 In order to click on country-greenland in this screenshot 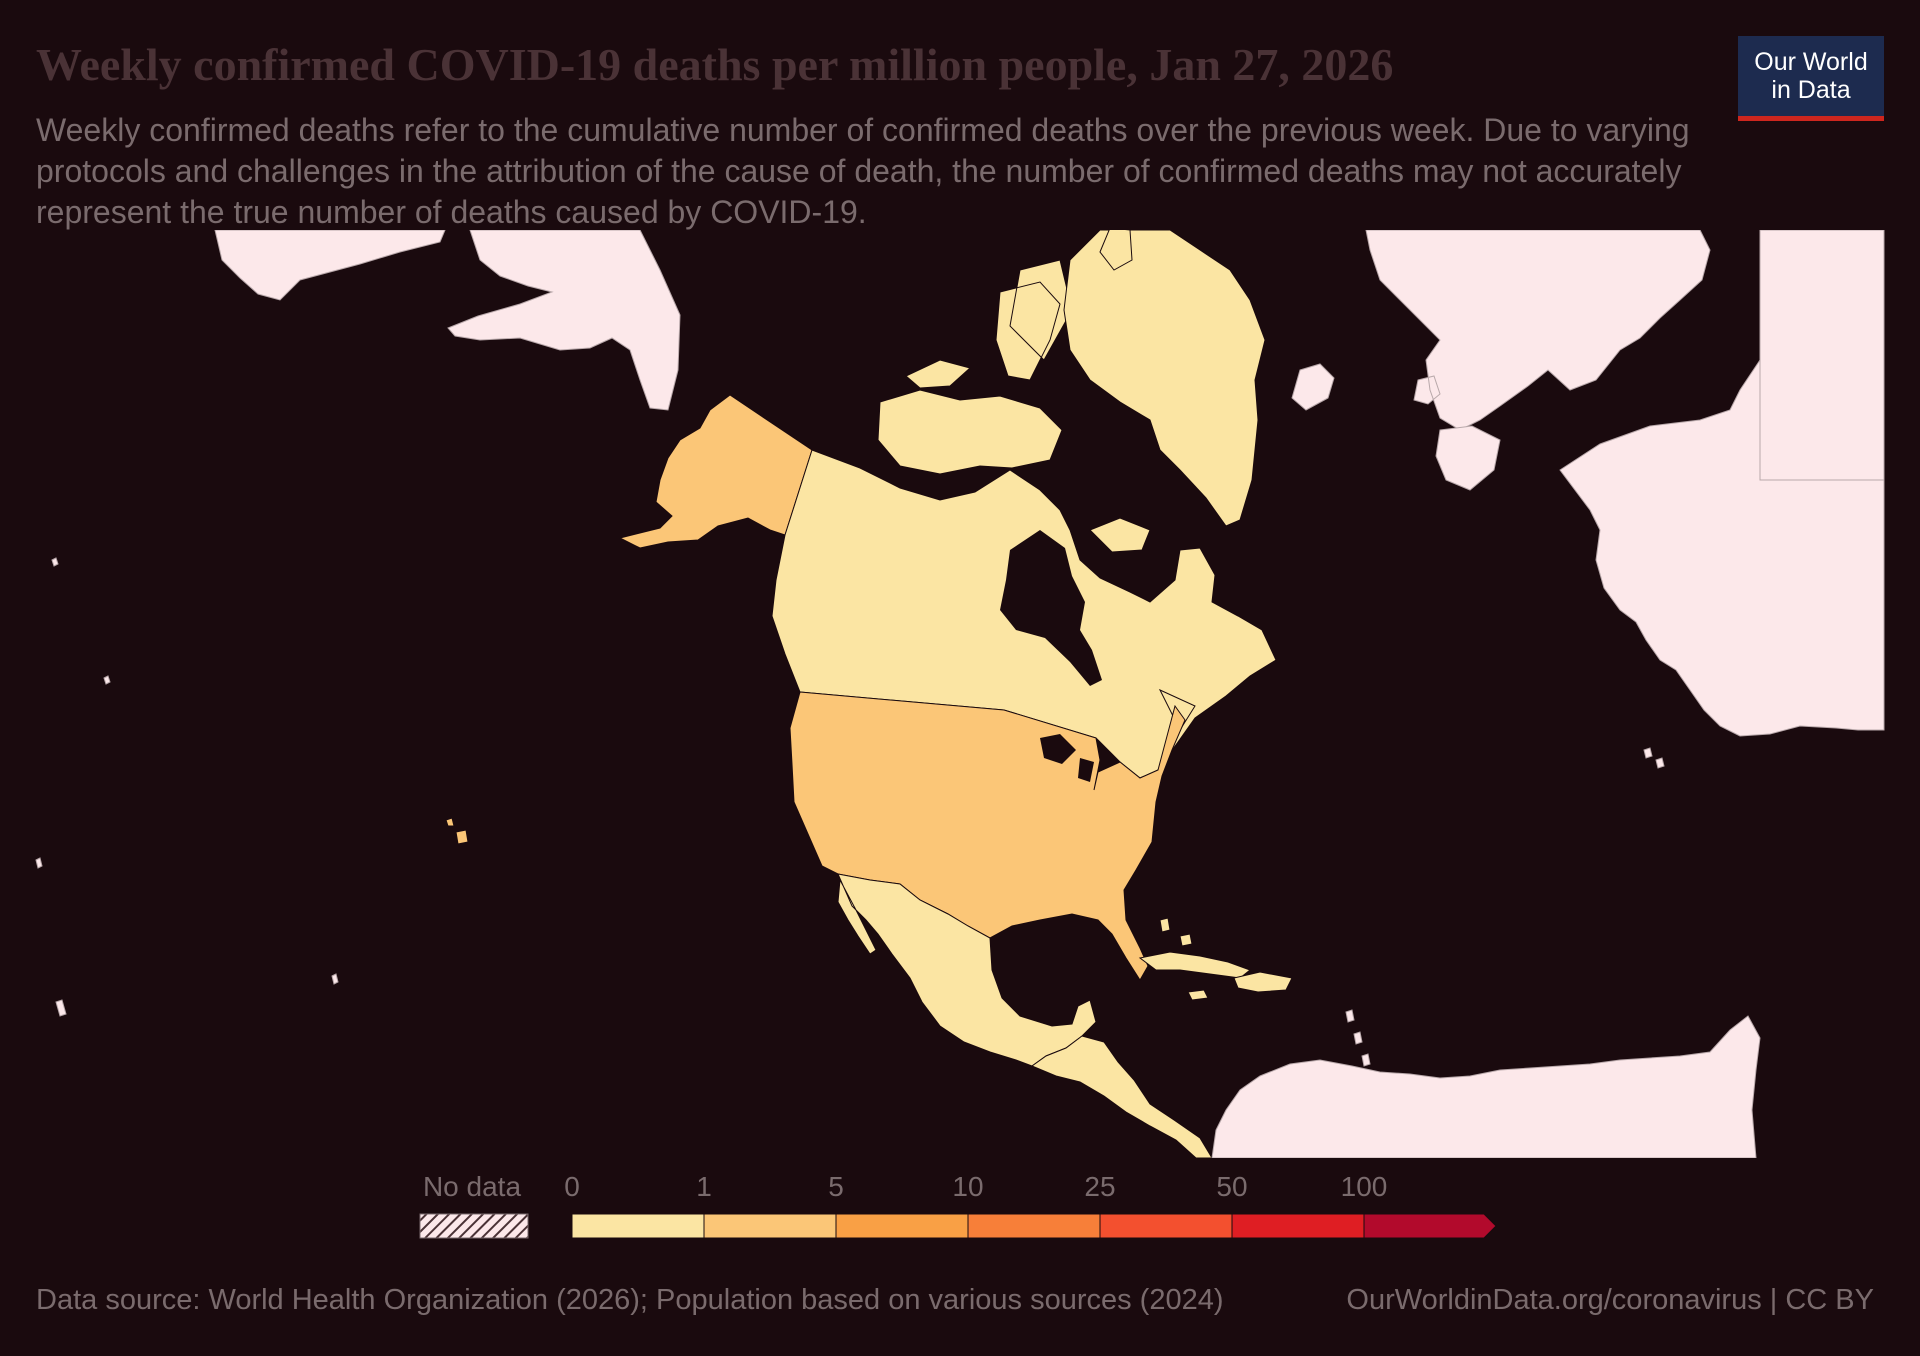, I will do `click(1164, 378)`.